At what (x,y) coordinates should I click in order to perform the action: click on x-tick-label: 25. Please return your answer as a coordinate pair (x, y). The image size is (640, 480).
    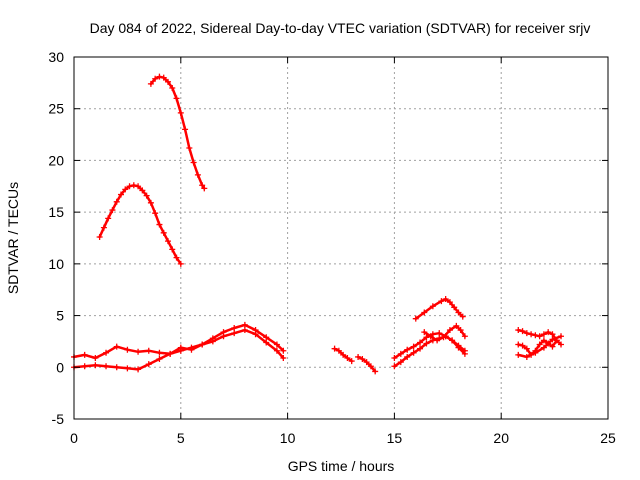
    Looking at the image, I should click on (608, 438).